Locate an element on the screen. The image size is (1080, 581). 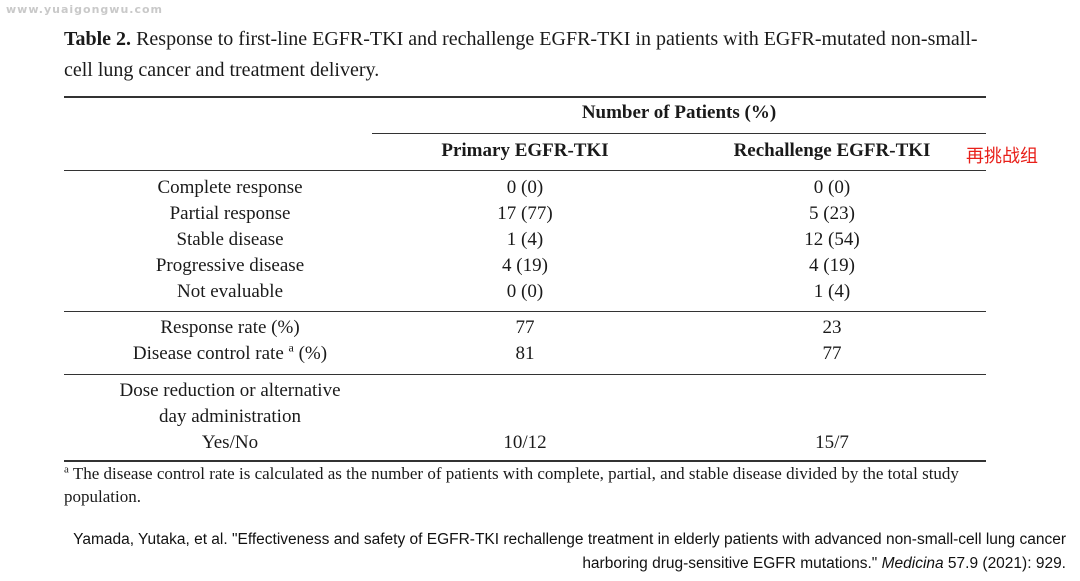
table-row: Response rate (%) 77 23 is located at coordinates (540, 330).